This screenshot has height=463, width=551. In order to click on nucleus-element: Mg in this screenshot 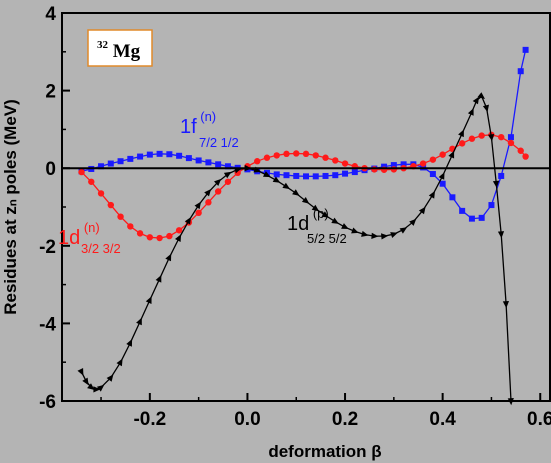, I will do `click(127, 51)`.